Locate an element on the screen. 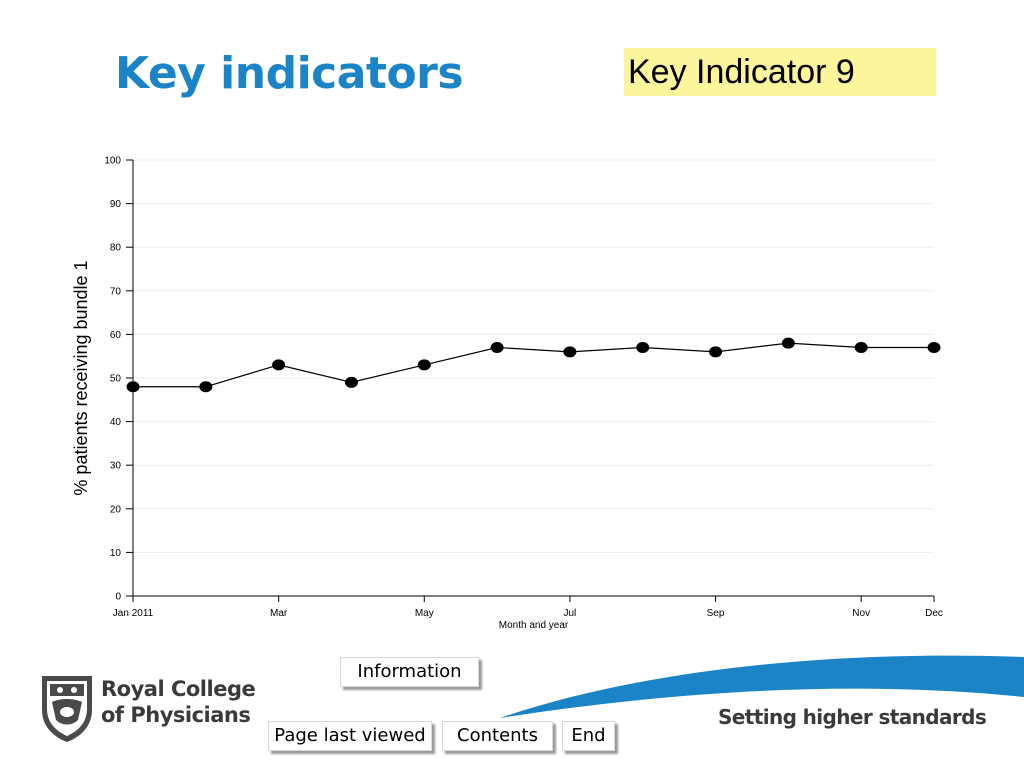 The width and height of the screenshot is (1024, 768). y-tick-label: 10 is located at coordinates (116, 553).